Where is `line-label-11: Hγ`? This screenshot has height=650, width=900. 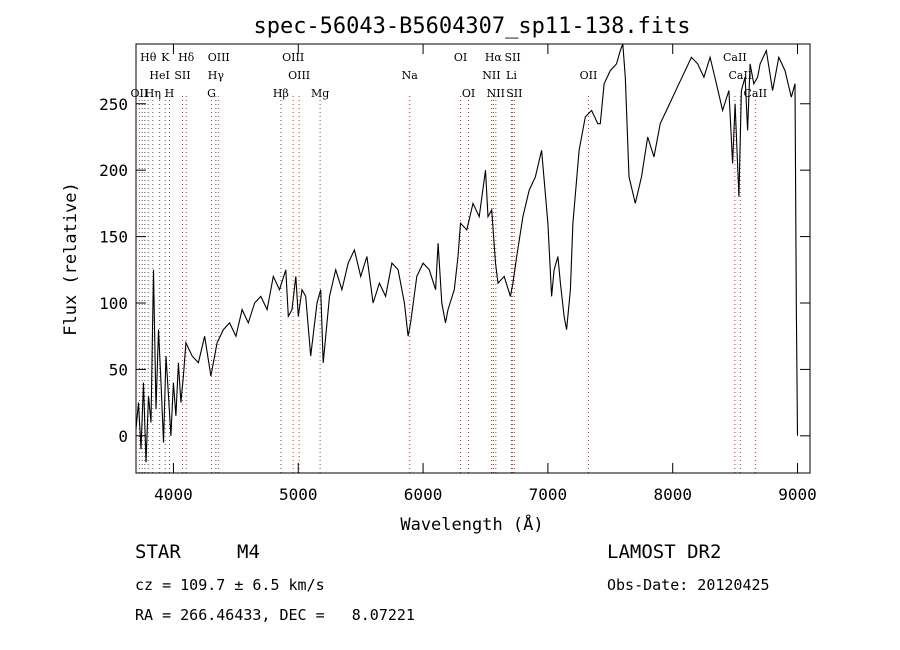
line-label-11: Hγ is located at coordinates (216, 75).